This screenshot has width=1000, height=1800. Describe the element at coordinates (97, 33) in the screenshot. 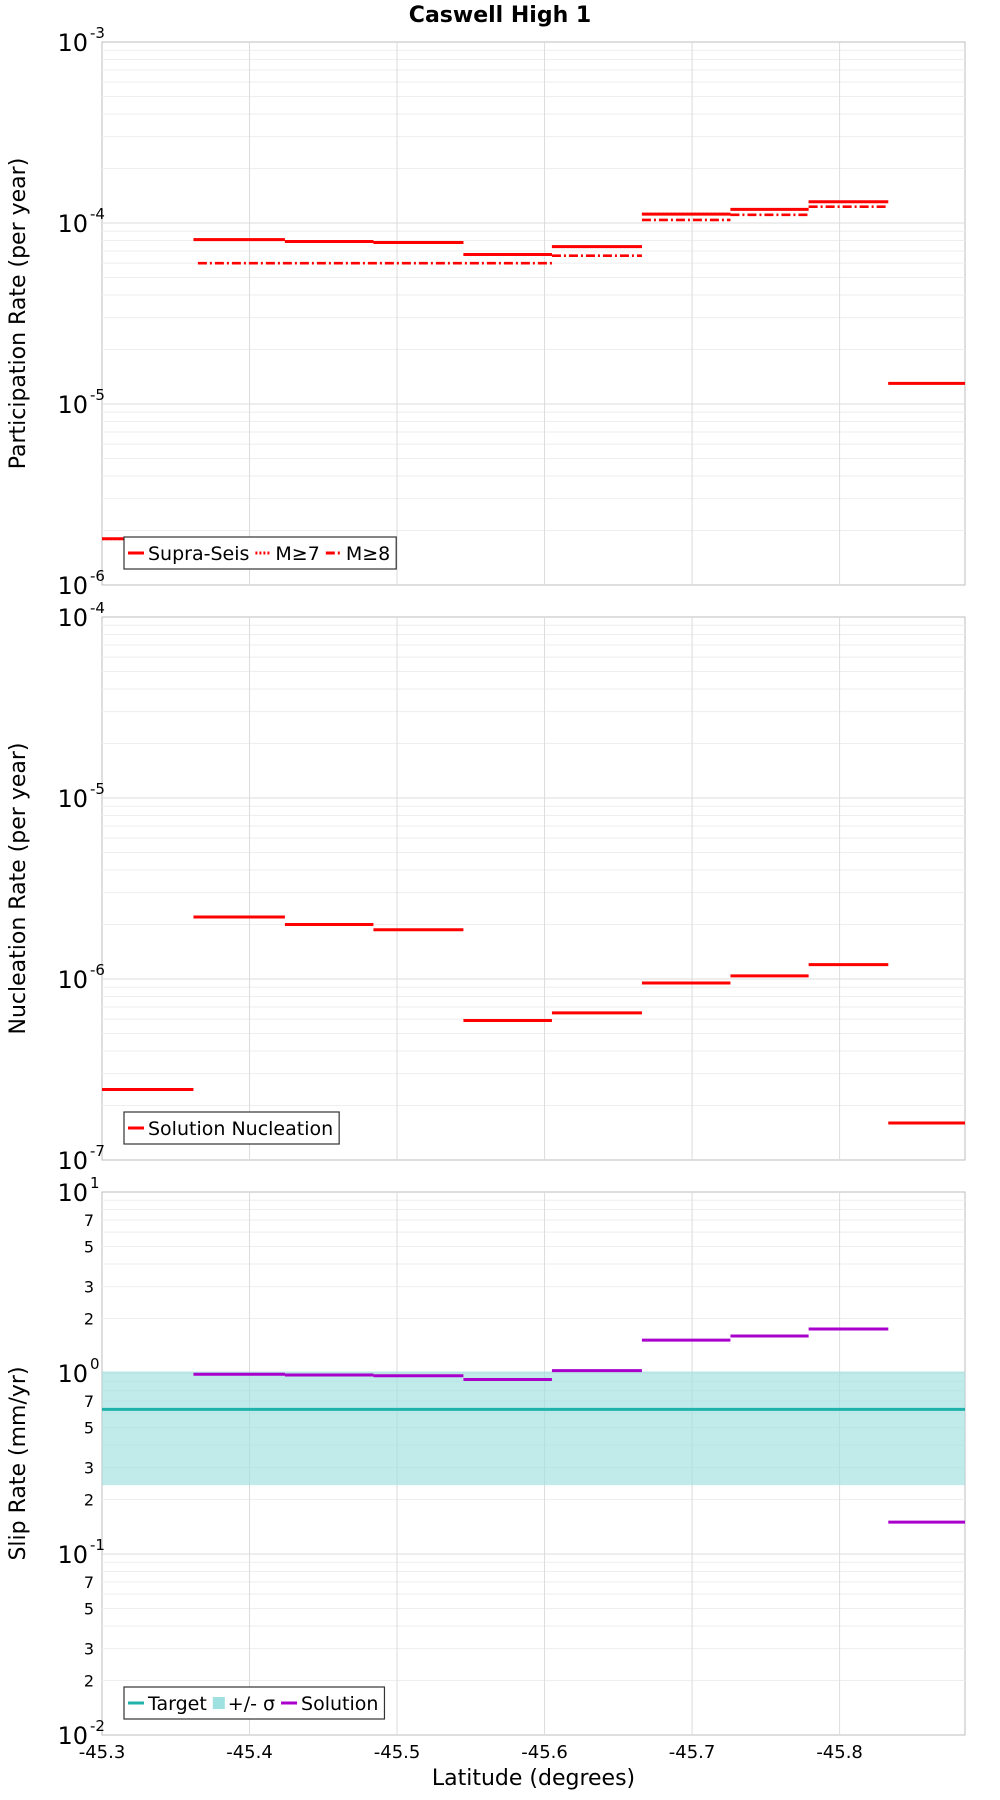

I see `y-tick-exponent: -3` at that location.